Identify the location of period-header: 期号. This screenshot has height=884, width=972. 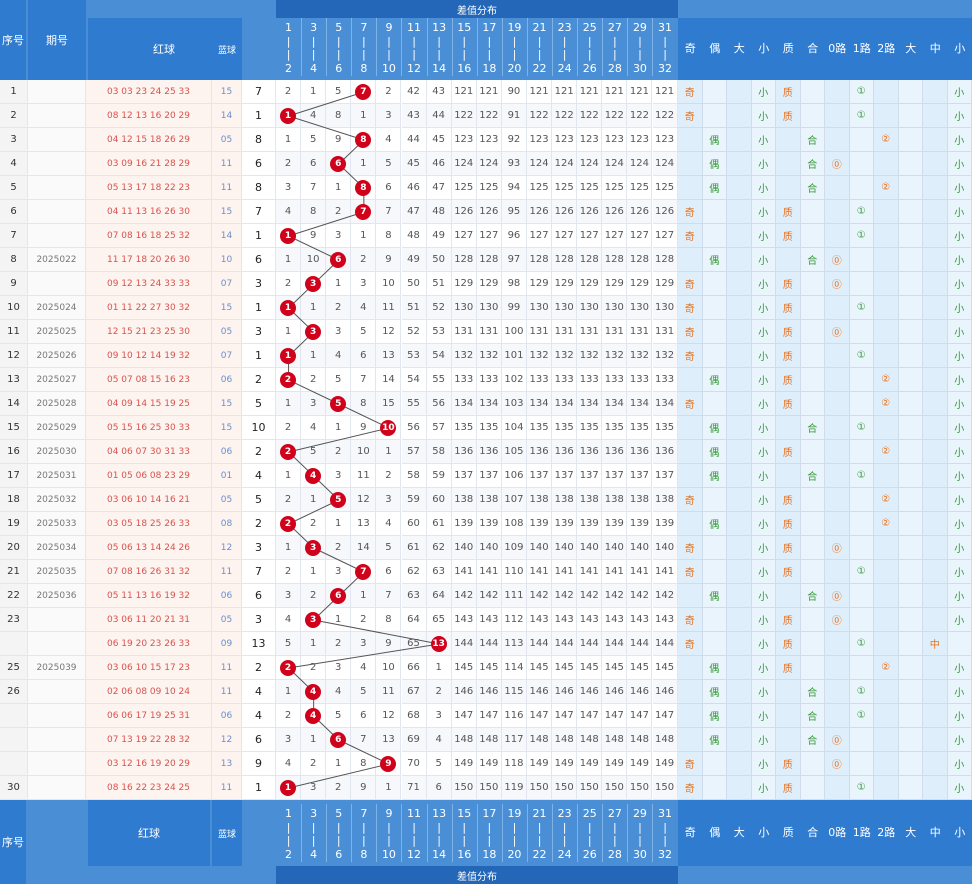
(57, 40).